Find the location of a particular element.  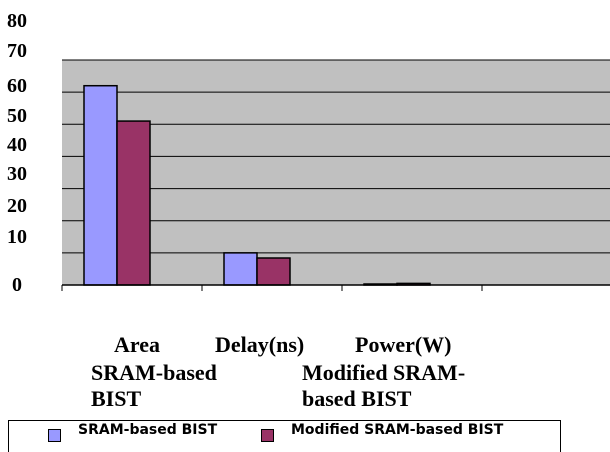

legend-swatch-modified is located at coordinates (267, 435).